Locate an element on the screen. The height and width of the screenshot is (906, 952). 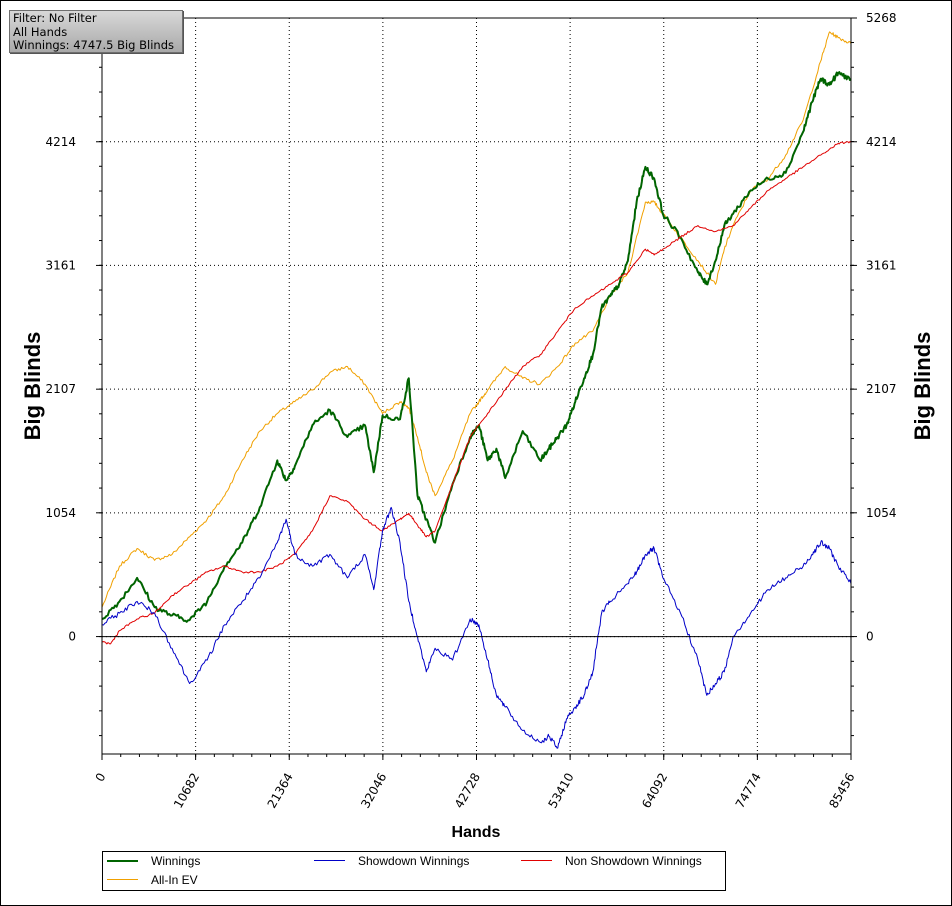
winnings-text: Winnings: 4747.5 Big Blinds is located at coordinates (93, 45).